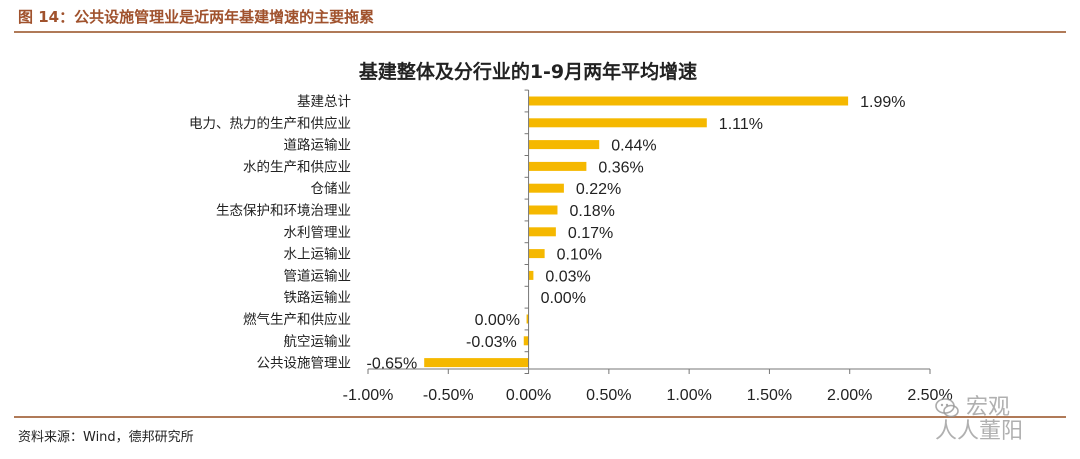 The image size is (1080, 459). What do you see at coordinates (741, 124) in the screenshot?
I see `data-label: 1.11%` at bounding box center [741, 124].